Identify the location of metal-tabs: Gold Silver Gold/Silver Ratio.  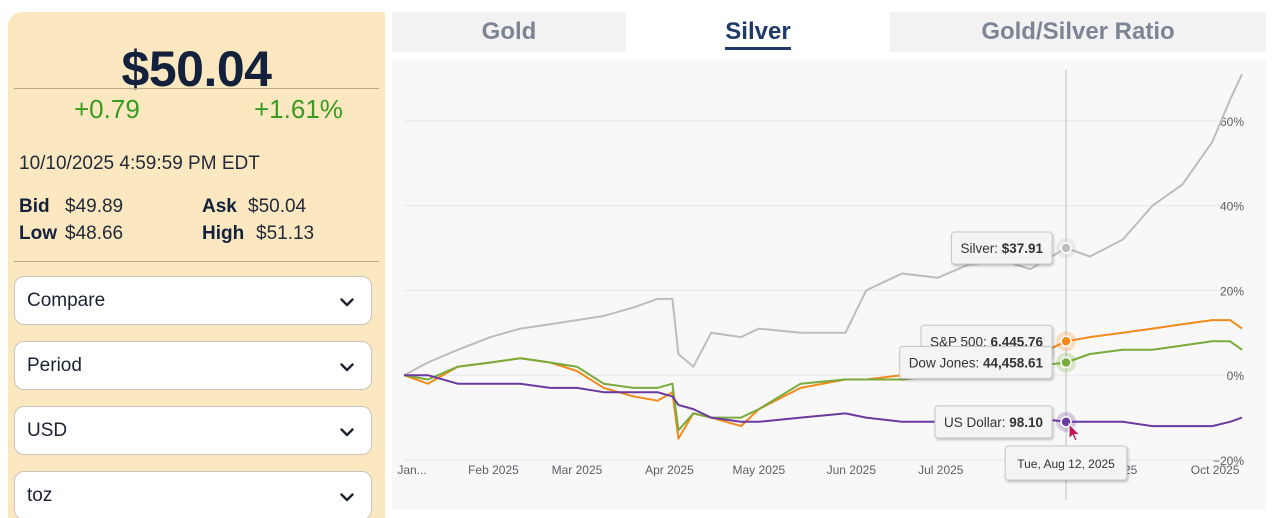
(829, 32).